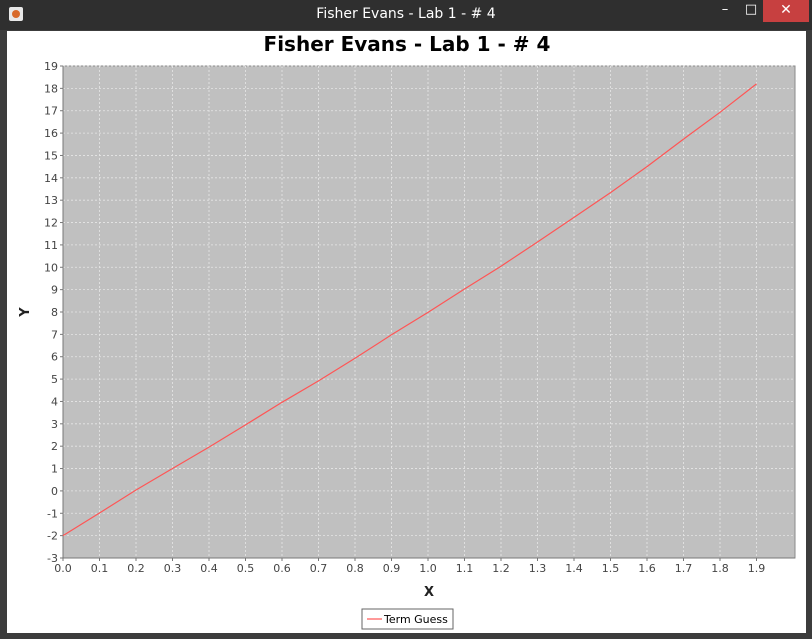 This screenshot has height=639, width=812. Describe the element at coordinates (54, 357) in the screenshot. I see `y-tick-label: 6` at that location.